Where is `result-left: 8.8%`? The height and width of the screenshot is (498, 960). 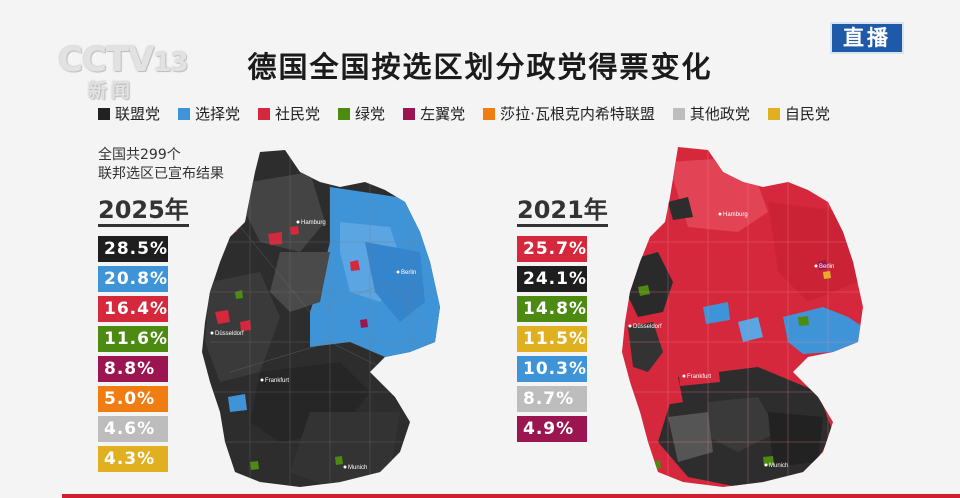
result-left: 8.8% is located at coordinates (133, 369).